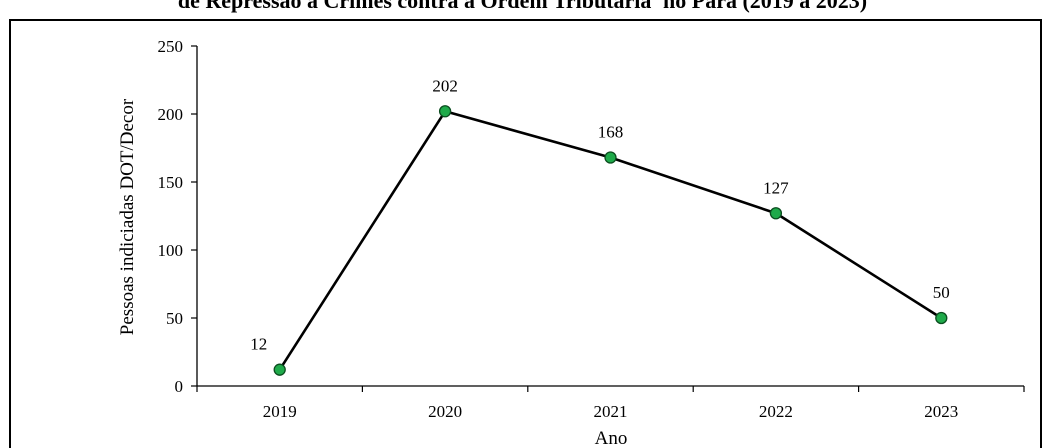 The image size is (1045, 448). Describe the element at coordinates (941, 411) in the screenshot. I see `x-tick-label: 2023` at that location.